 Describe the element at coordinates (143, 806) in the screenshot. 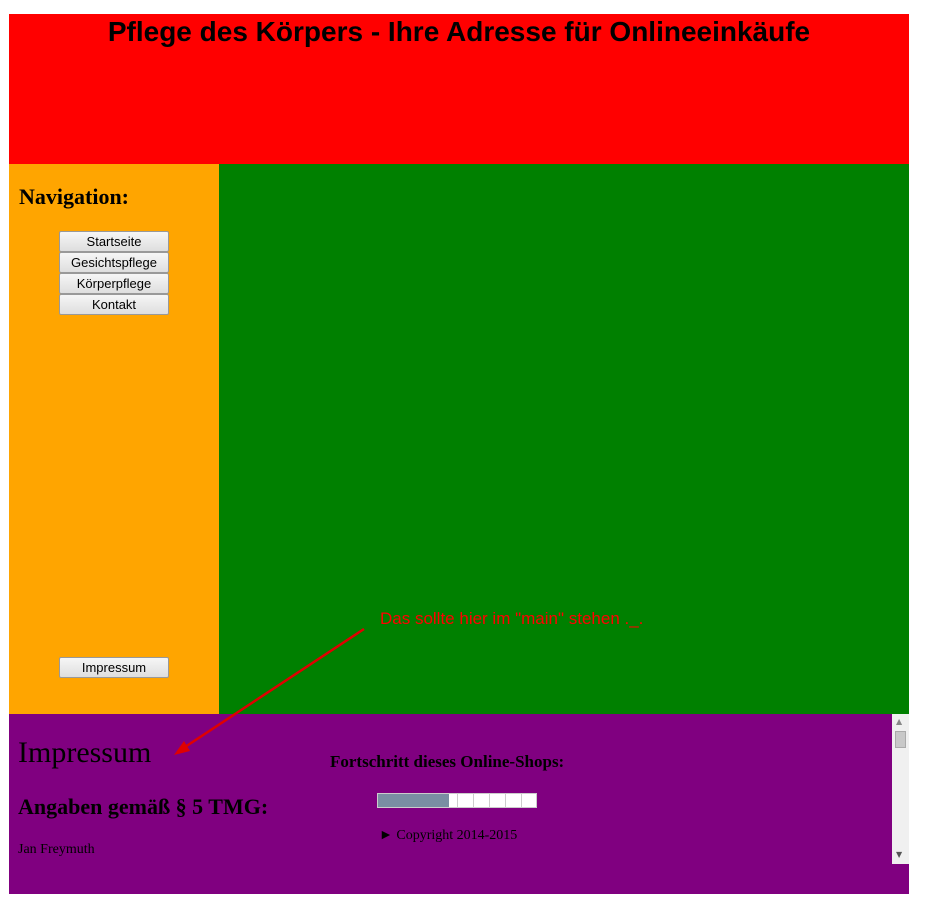

I see `footer-subheading: Angaben gemäß § 5 TMG:` at that location.